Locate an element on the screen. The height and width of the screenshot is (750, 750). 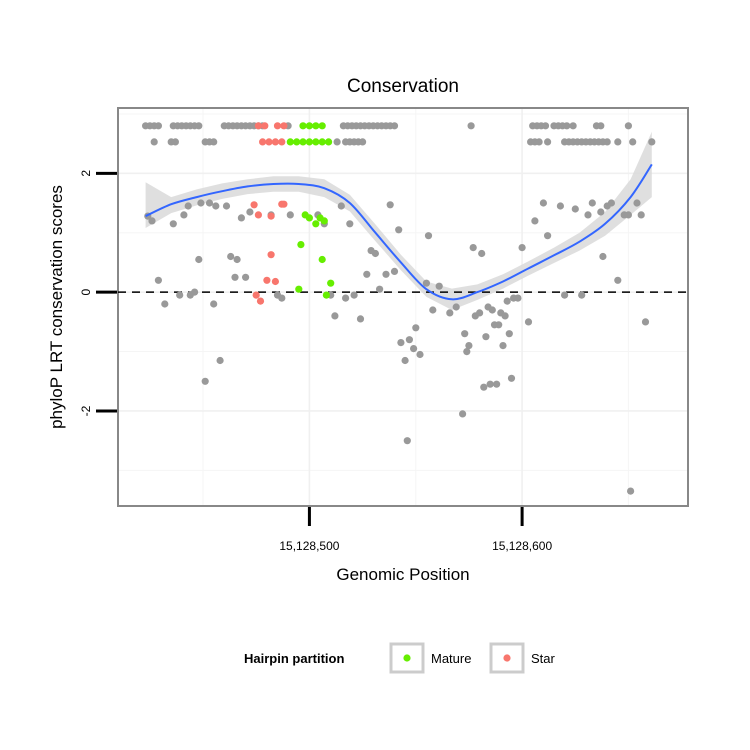
smooth-curve is located at coordinates (399, 232).